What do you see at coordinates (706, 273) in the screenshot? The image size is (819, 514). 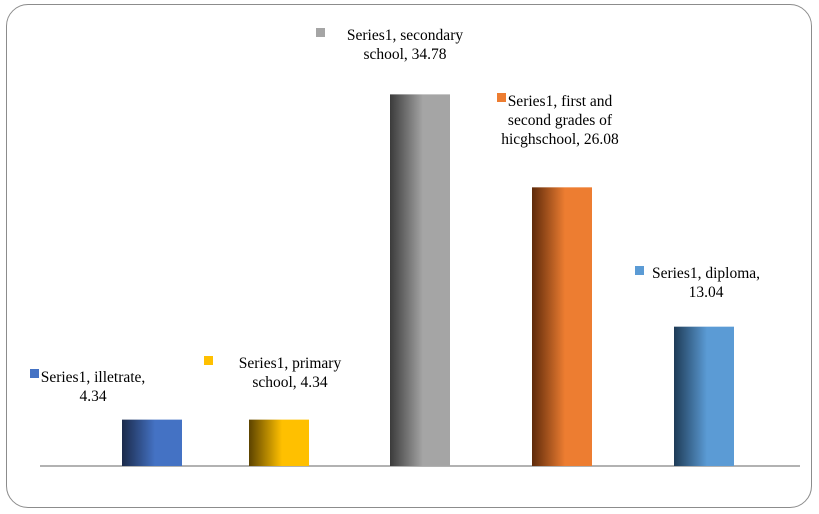 I see `data-label-5-line-1: Series1, diploma,` at bounding box center [706, 273].